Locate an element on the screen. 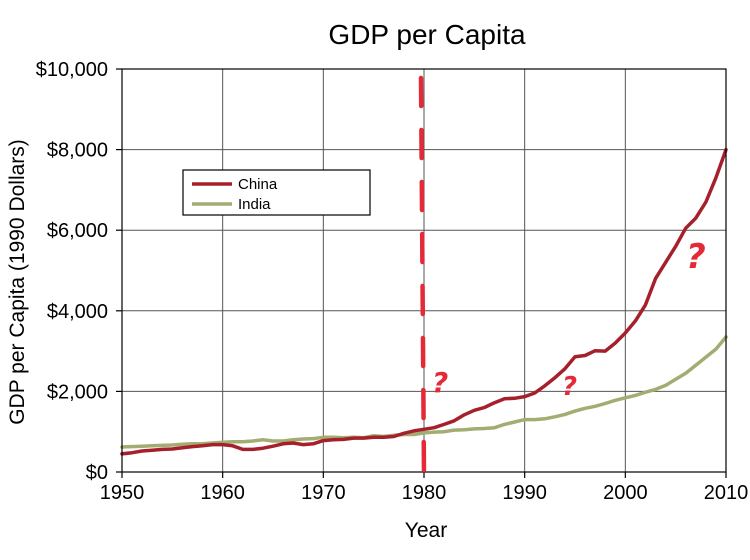  x-axis-ticks: 1950 1960 1970 1980 1990 2000 2010 is located at coordinates (424, 488).